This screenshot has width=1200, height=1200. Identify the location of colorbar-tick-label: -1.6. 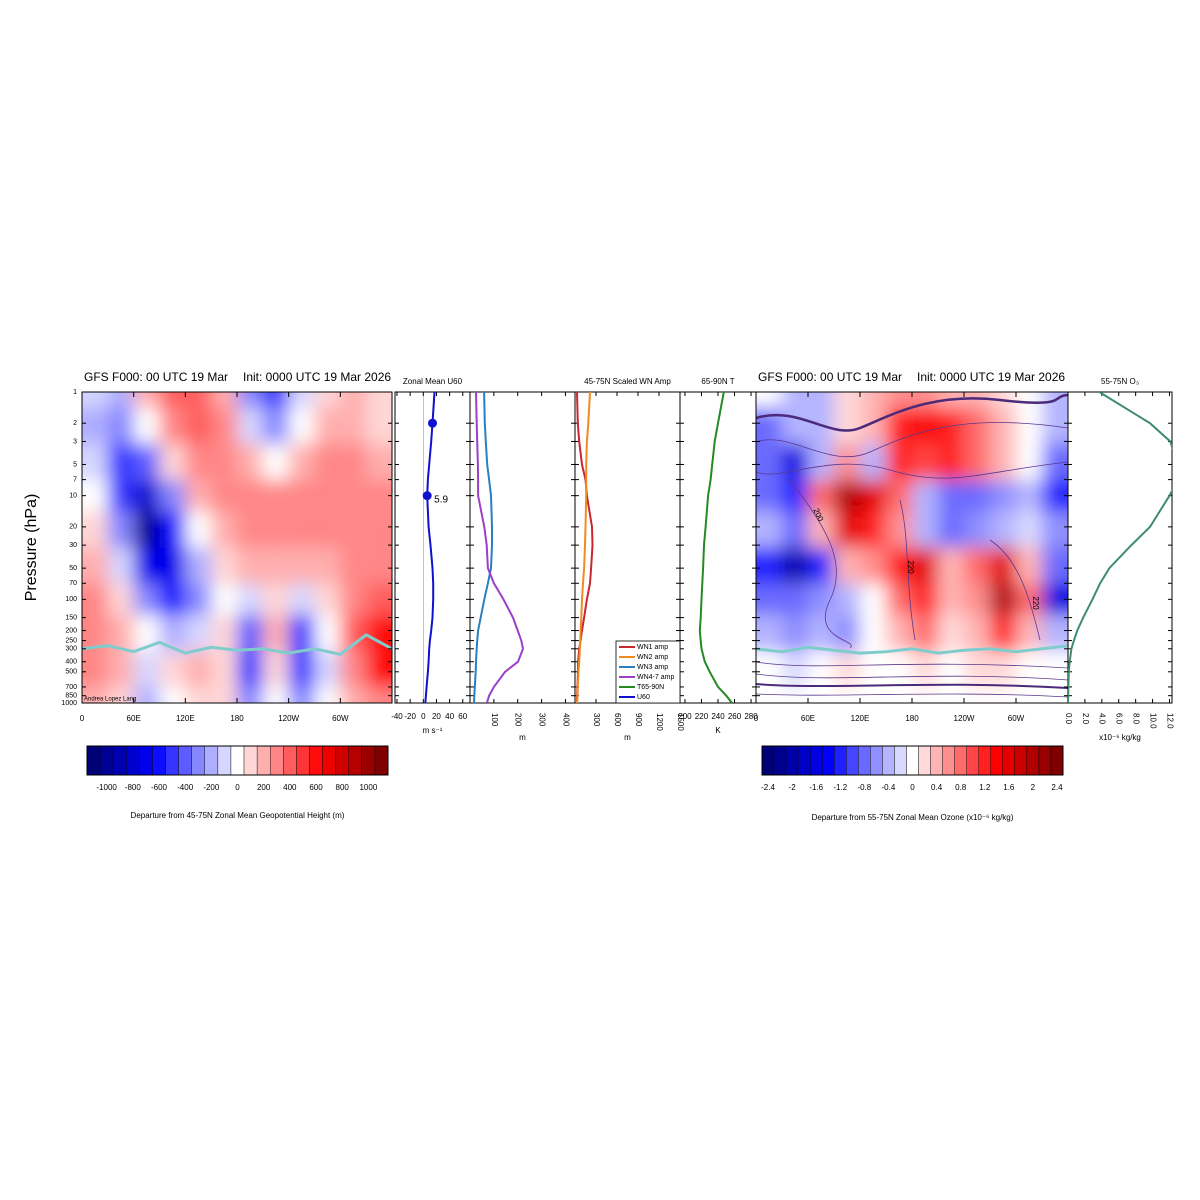
(816, 787).